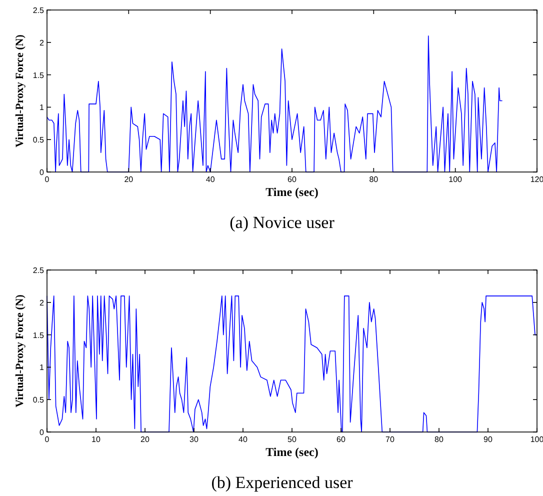  Describe the element at coordinates (96, 439) in the screenshot. I see `x-tick-label: 10` at that location.